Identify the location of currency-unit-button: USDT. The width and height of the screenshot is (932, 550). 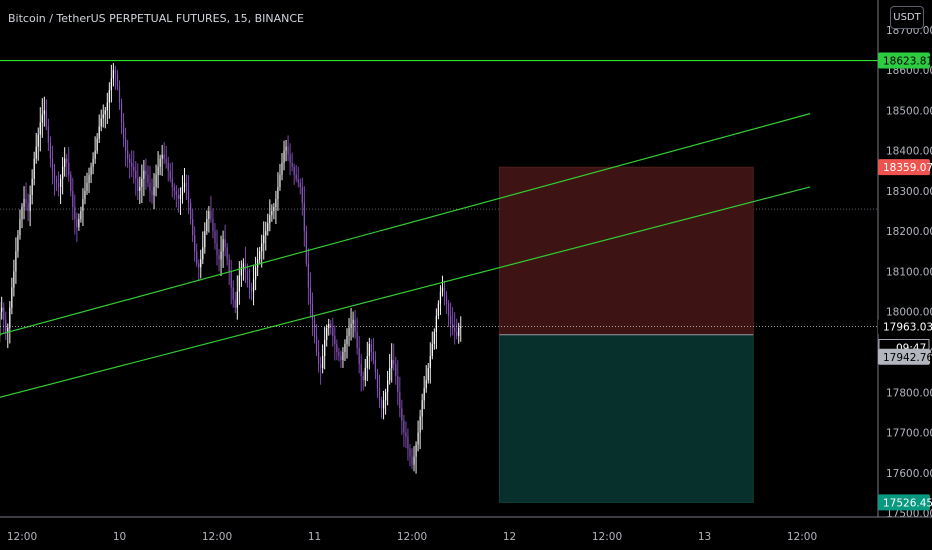
(907, 17).